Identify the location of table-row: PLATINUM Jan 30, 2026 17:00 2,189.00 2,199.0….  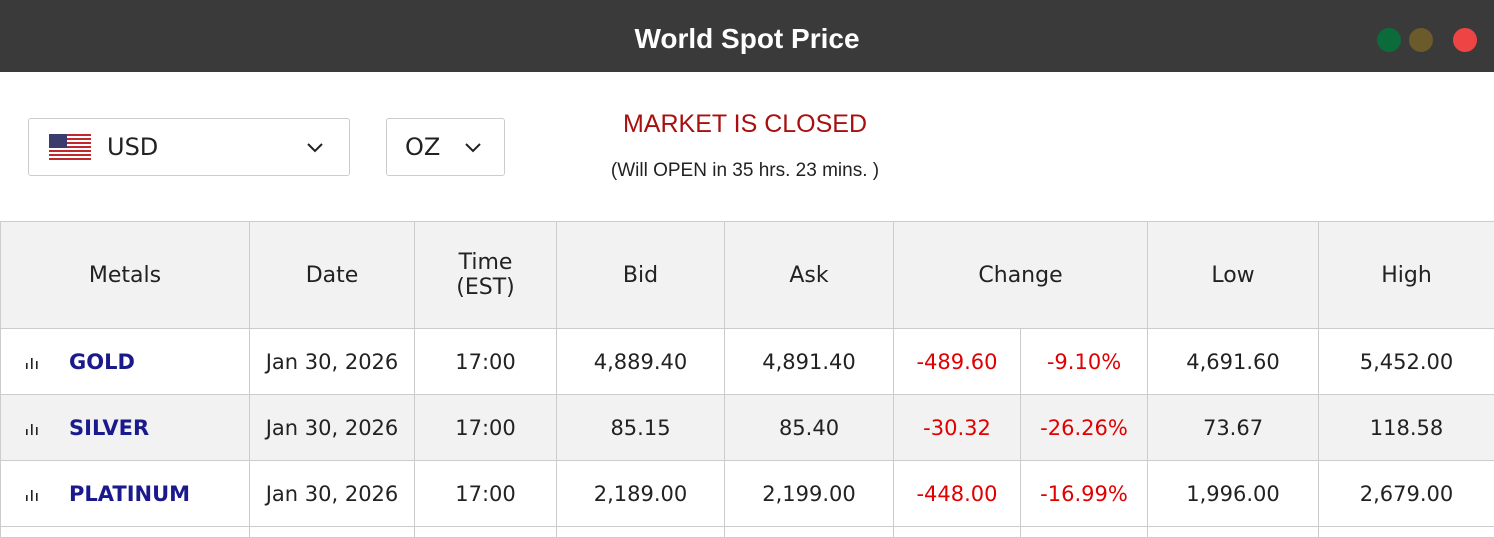
(747, 494).